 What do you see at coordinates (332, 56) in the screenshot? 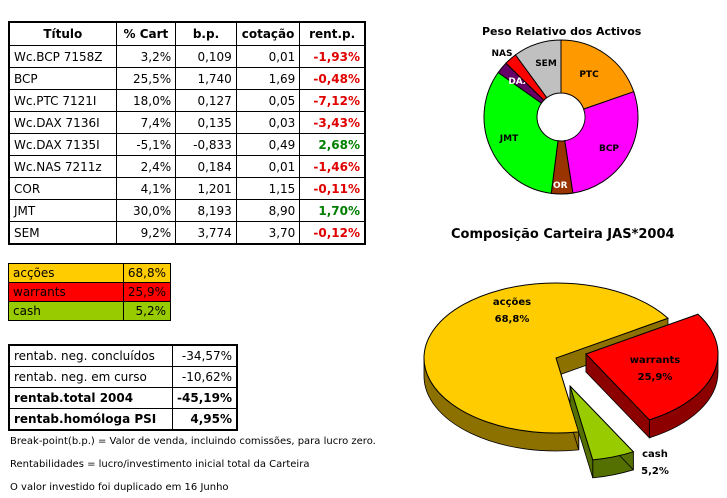
I see `holding-rent: -1,93%` at bounding box center [332, 56].